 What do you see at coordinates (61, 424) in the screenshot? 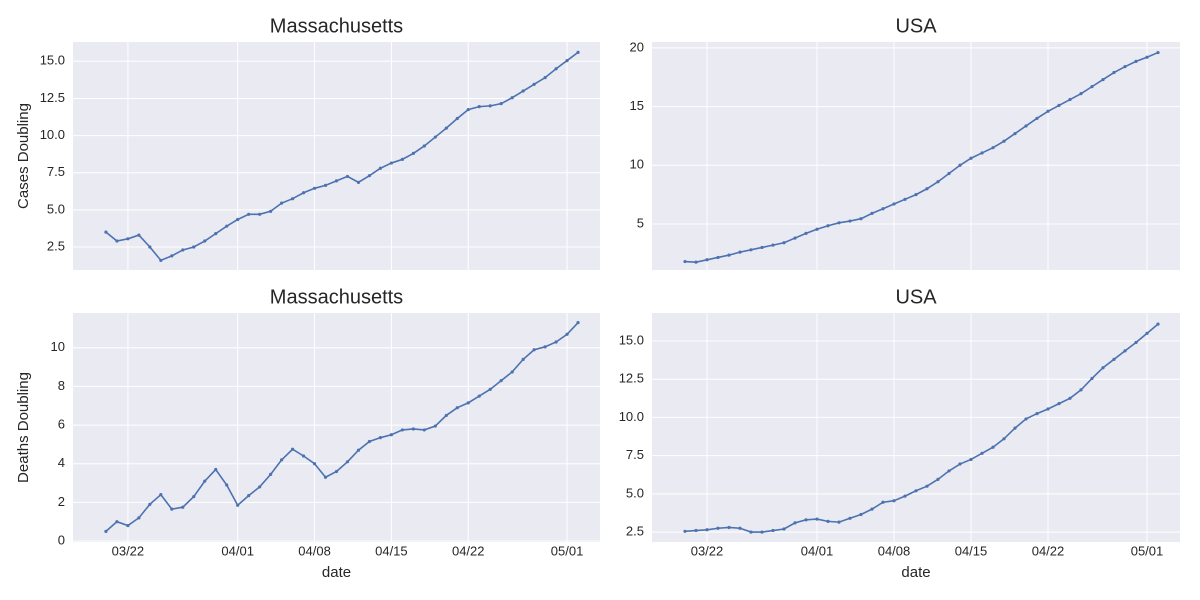
I see `y-tick-label: 6` at bounding box center [61, 424].